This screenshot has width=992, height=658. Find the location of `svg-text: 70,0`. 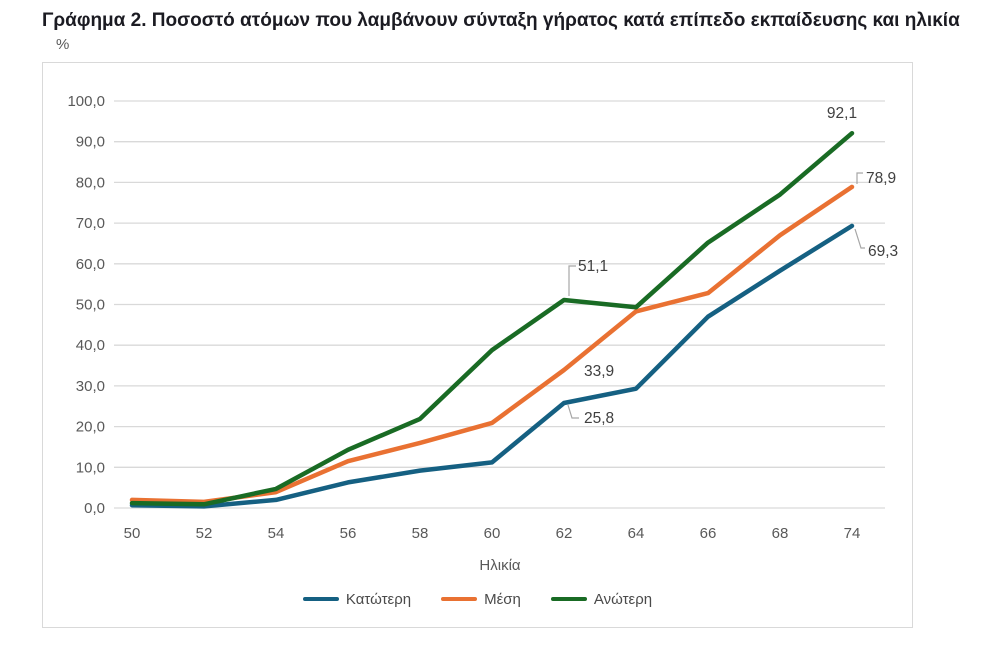

svg-text: 70,0 is located at coordinates (90, 223).